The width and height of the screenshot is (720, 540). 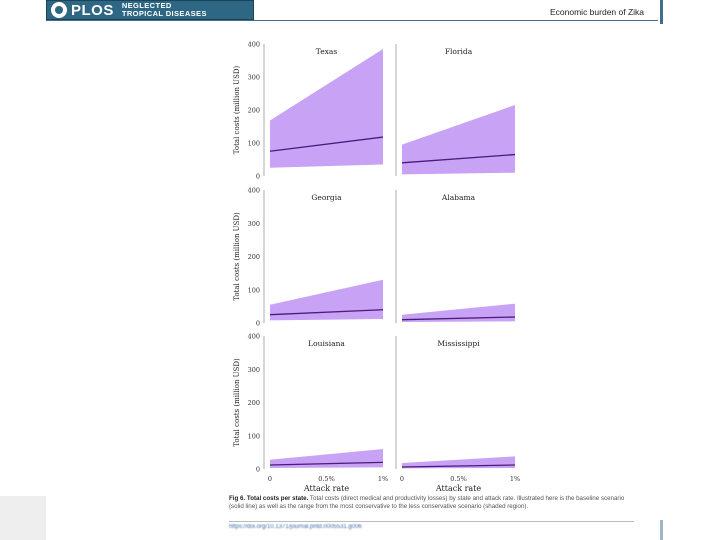 I want to click on header-accent-bar, so click(x=661, y=12).